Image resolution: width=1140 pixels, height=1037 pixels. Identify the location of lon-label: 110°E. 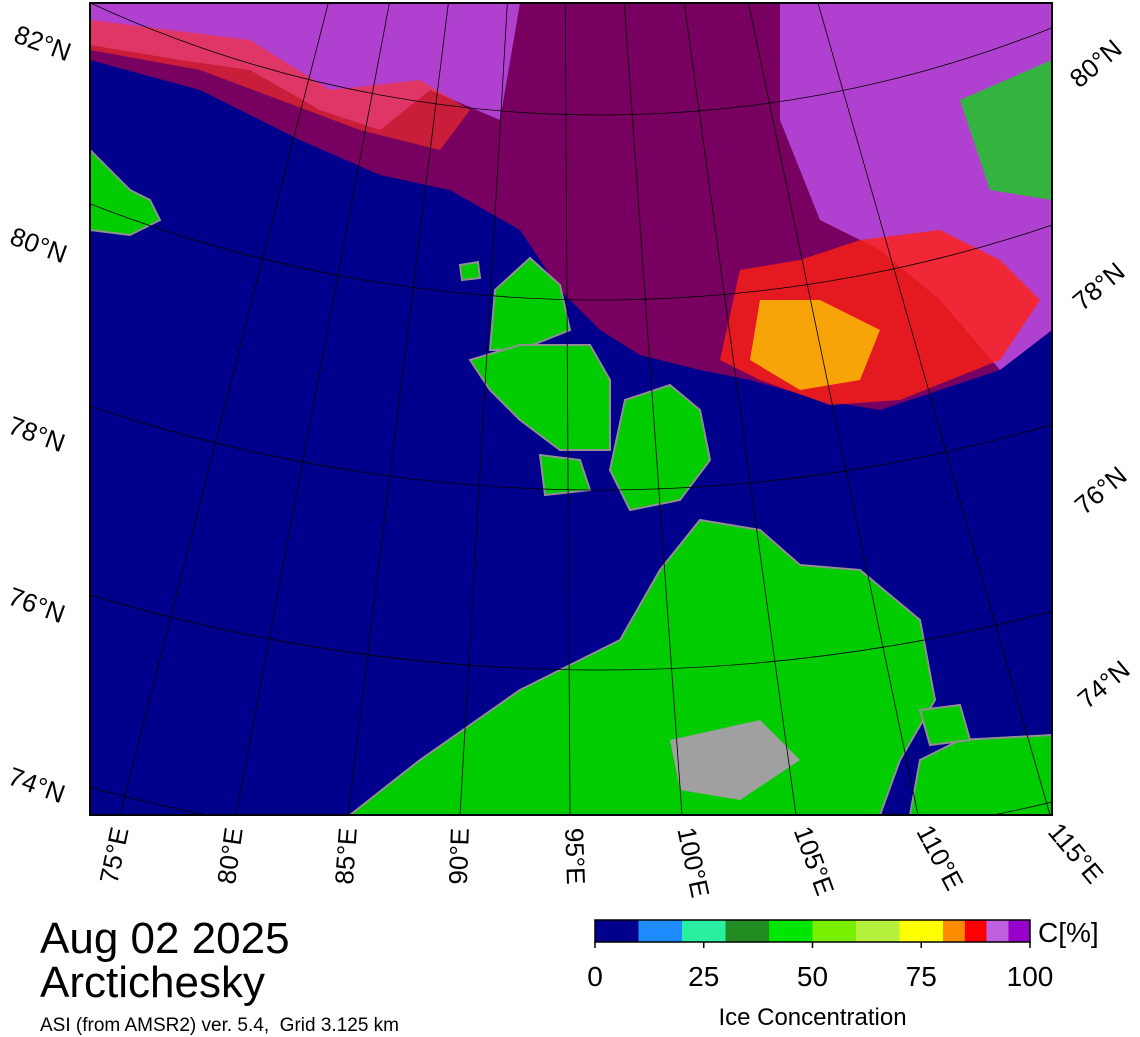
(940, 857).